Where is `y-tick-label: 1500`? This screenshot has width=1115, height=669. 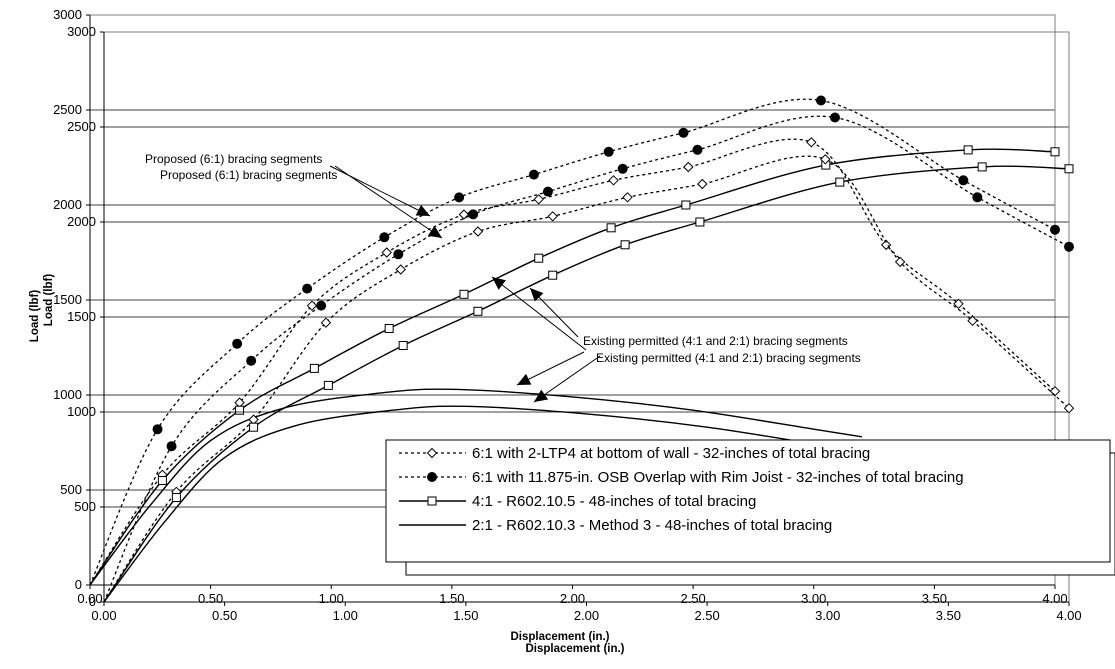 y-tick-label: 1500 is located at coordinates (67, 299).